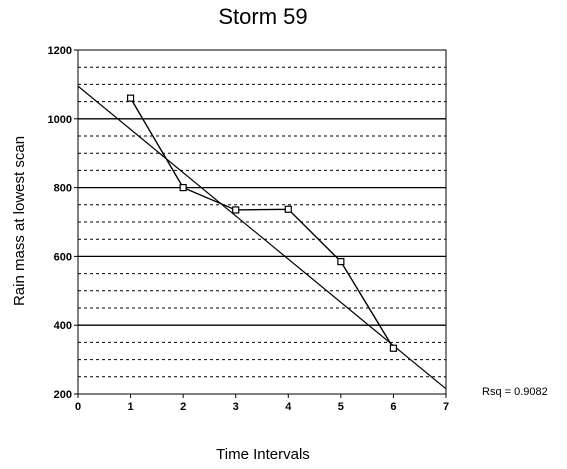 This screenshot has width=567, height=469. What do you see at coordinates (60, 120) in the screenshot?
I see `y-tick-label: 1000` at bounding box center [60, 120].